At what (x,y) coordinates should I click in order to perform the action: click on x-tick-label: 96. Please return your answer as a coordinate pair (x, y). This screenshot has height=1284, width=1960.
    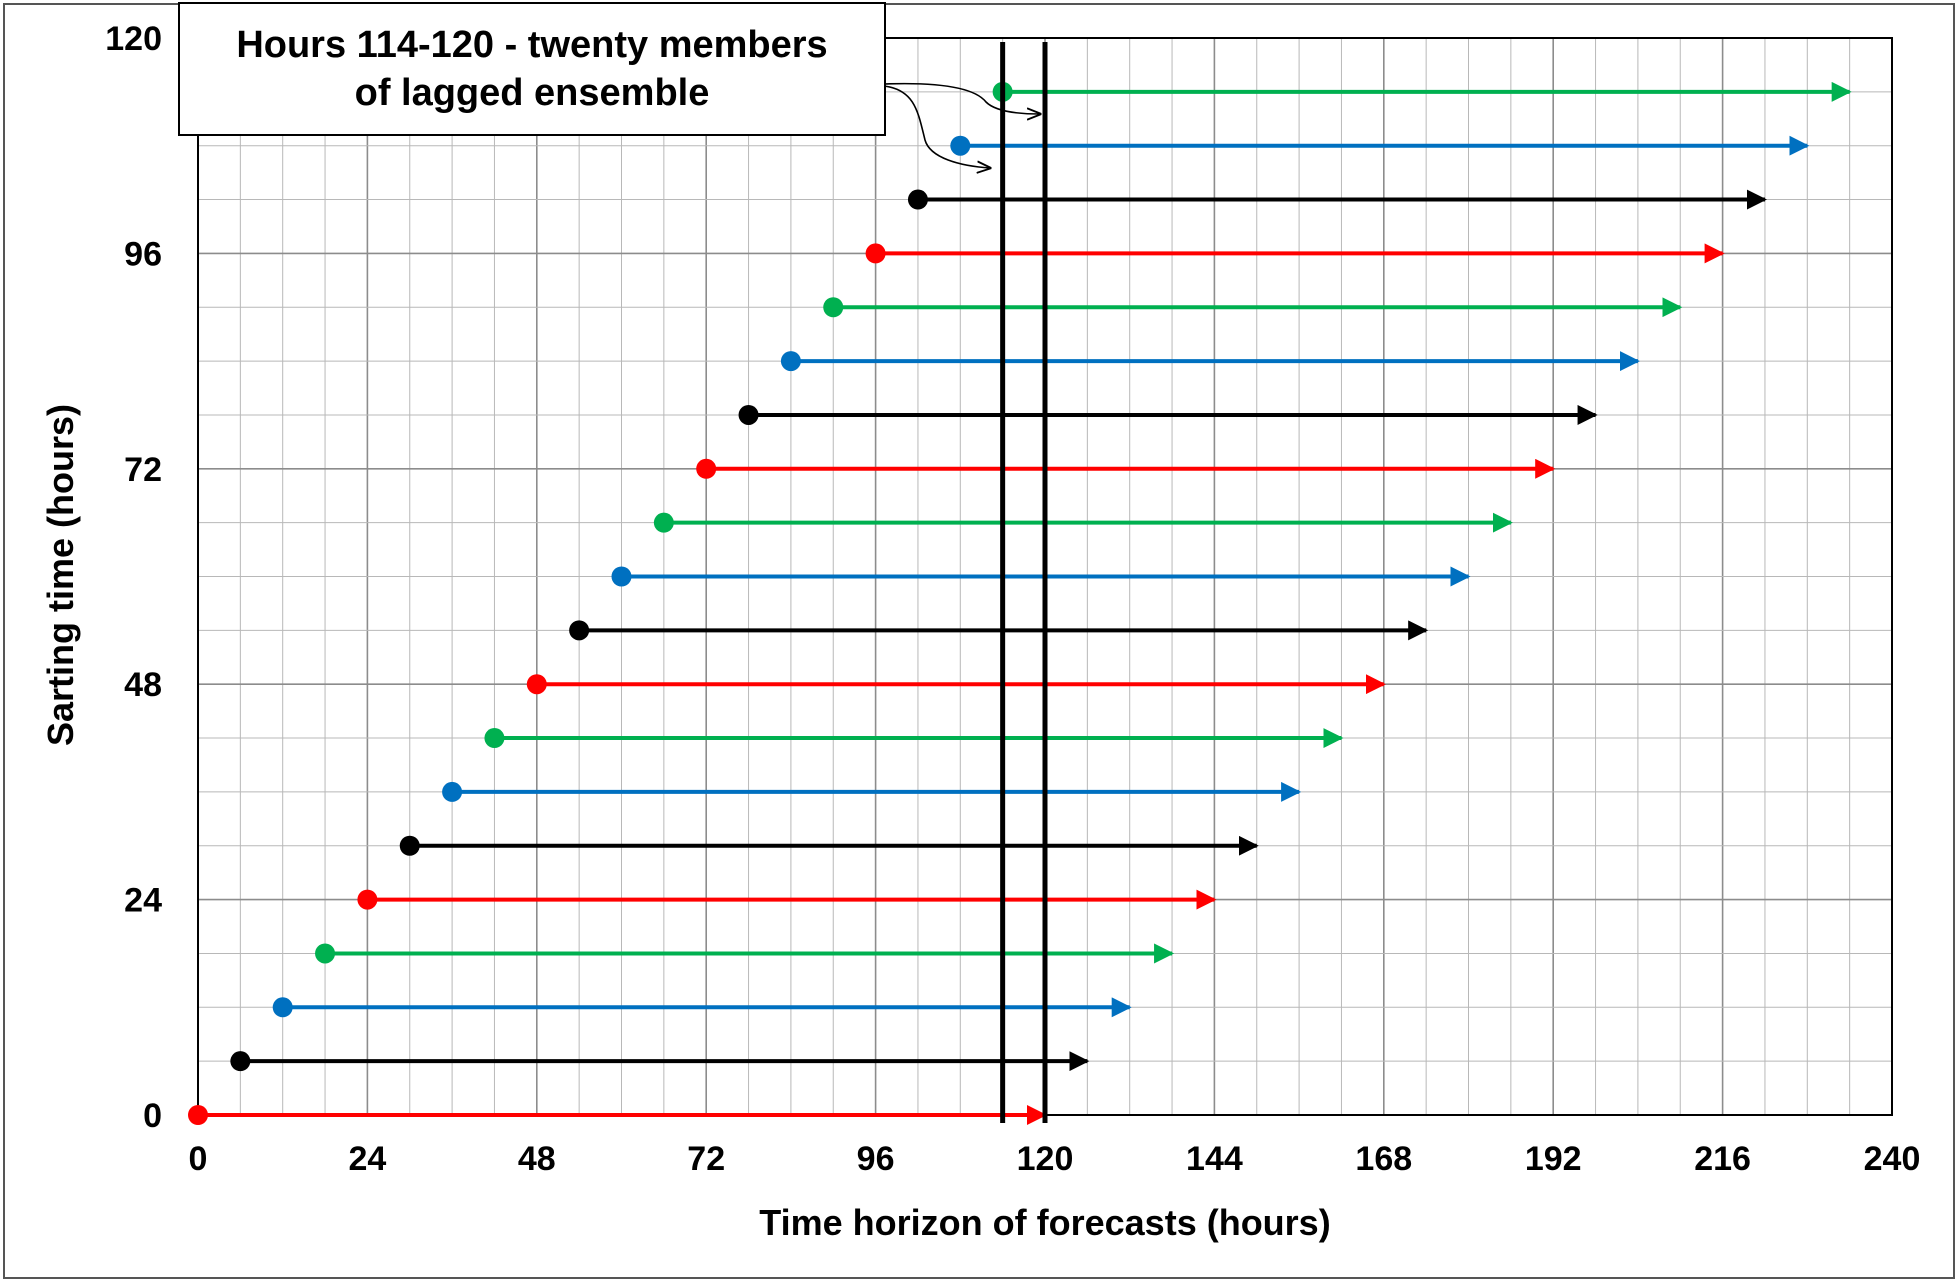
    Looking at the image, I should click on (876, 1159).